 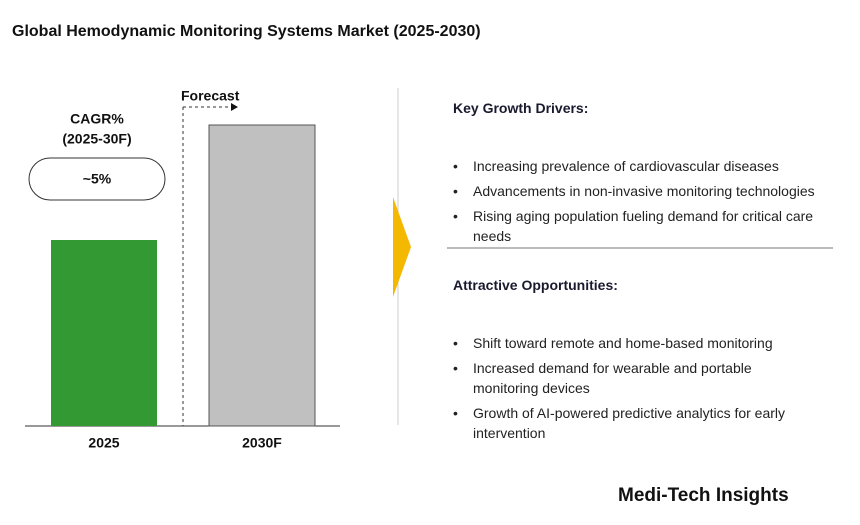 I want to click on cagr-pill, so click(x=97, y=179).